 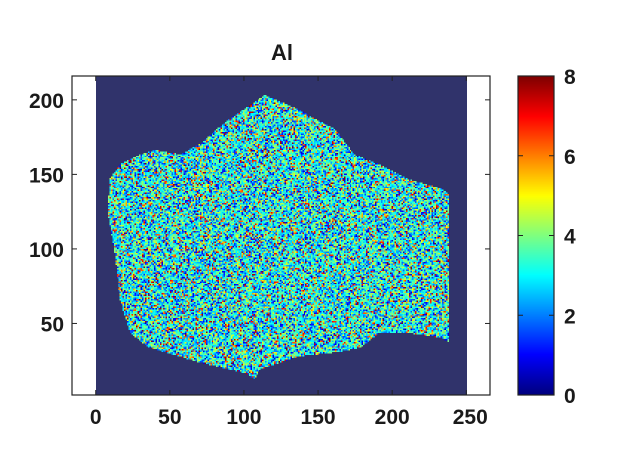 What do you see at coordinates (46, 250) in the screenshot?
I see `y-tick-label: 100` at bounding box center [46, 250].